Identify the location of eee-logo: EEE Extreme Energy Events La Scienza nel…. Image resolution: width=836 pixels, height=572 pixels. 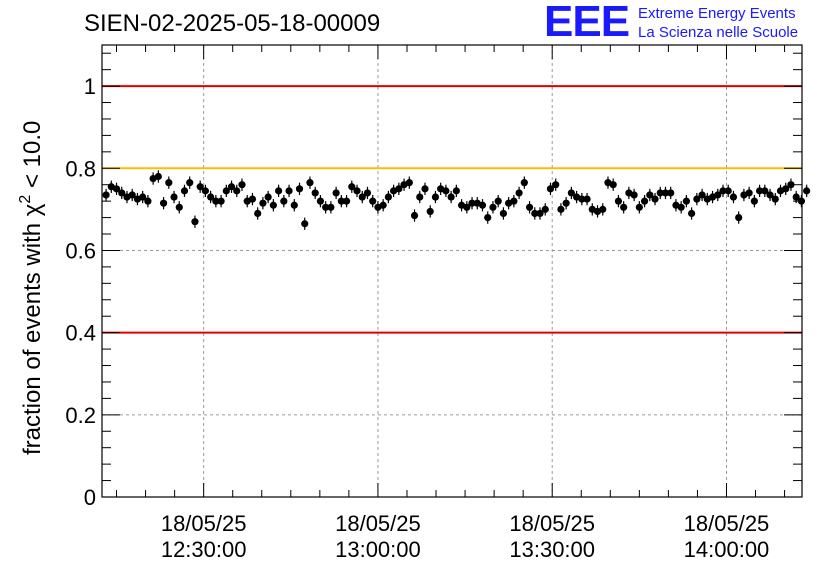
(689, 23).